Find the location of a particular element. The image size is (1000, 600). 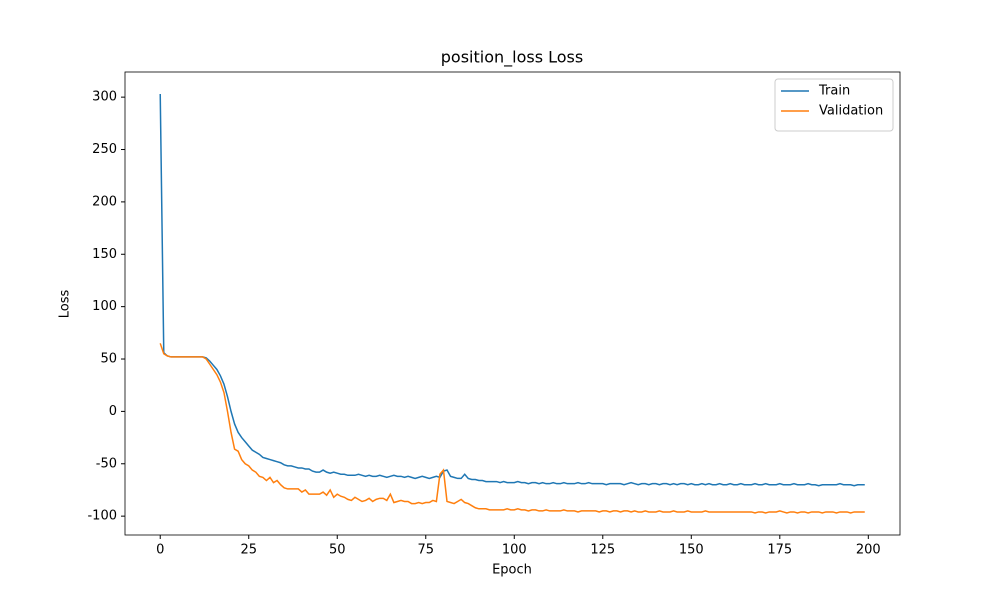

y-tick-label: 150 is located at coordinates (104, 254).